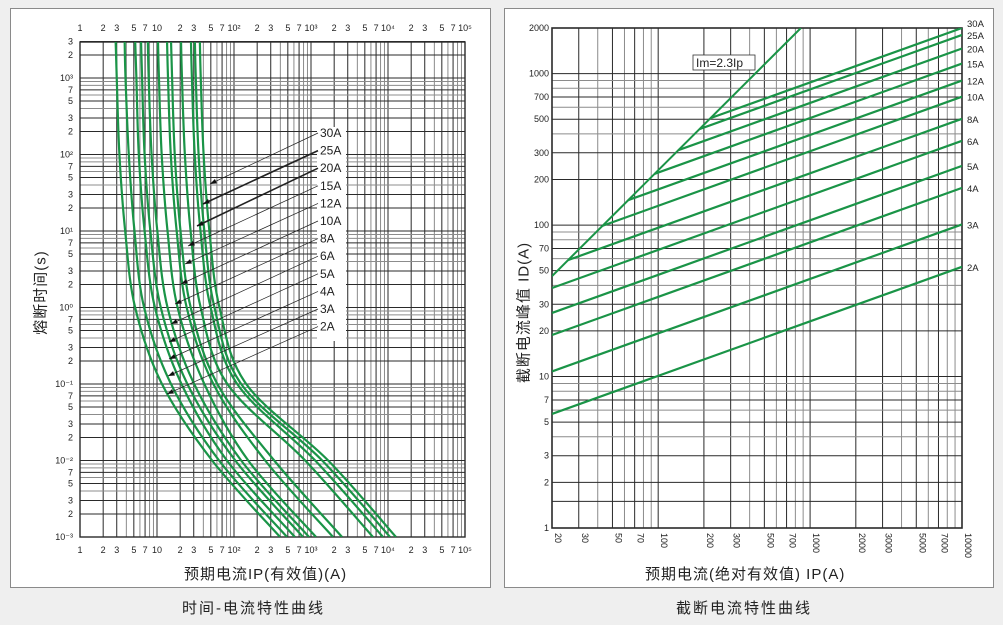 The height and width of the screenshot is (625, 1003). I want to click on leader-line-3A, so click(243, 342).